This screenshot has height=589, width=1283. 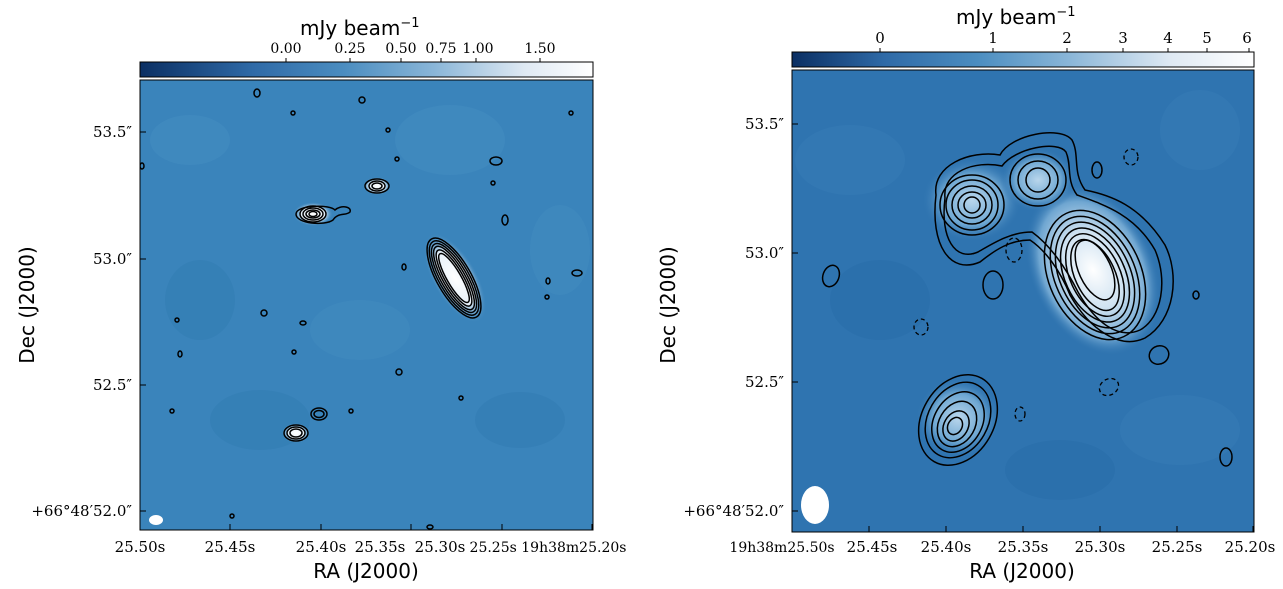 What do you see at coordinates (993, 38) in the screenshot?
I see `colorbar-tick-label: 1` at bounding box center [993, 38].